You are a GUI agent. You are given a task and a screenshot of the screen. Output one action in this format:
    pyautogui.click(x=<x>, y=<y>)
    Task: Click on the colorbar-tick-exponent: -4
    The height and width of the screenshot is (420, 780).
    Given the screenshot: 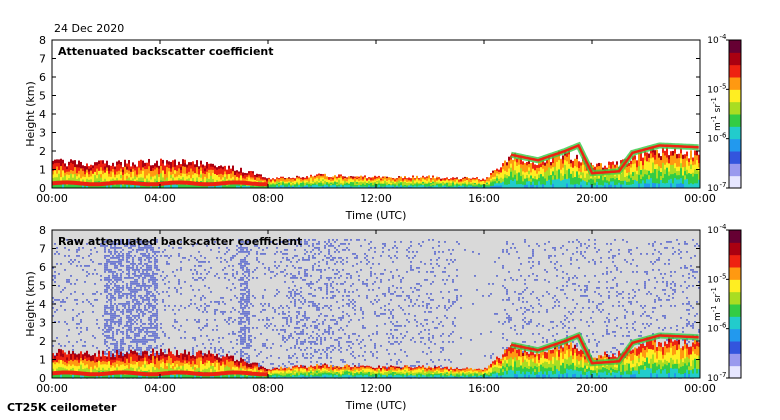 What is the action you would take?
    pyautogui.click(x=724, y=37)
    